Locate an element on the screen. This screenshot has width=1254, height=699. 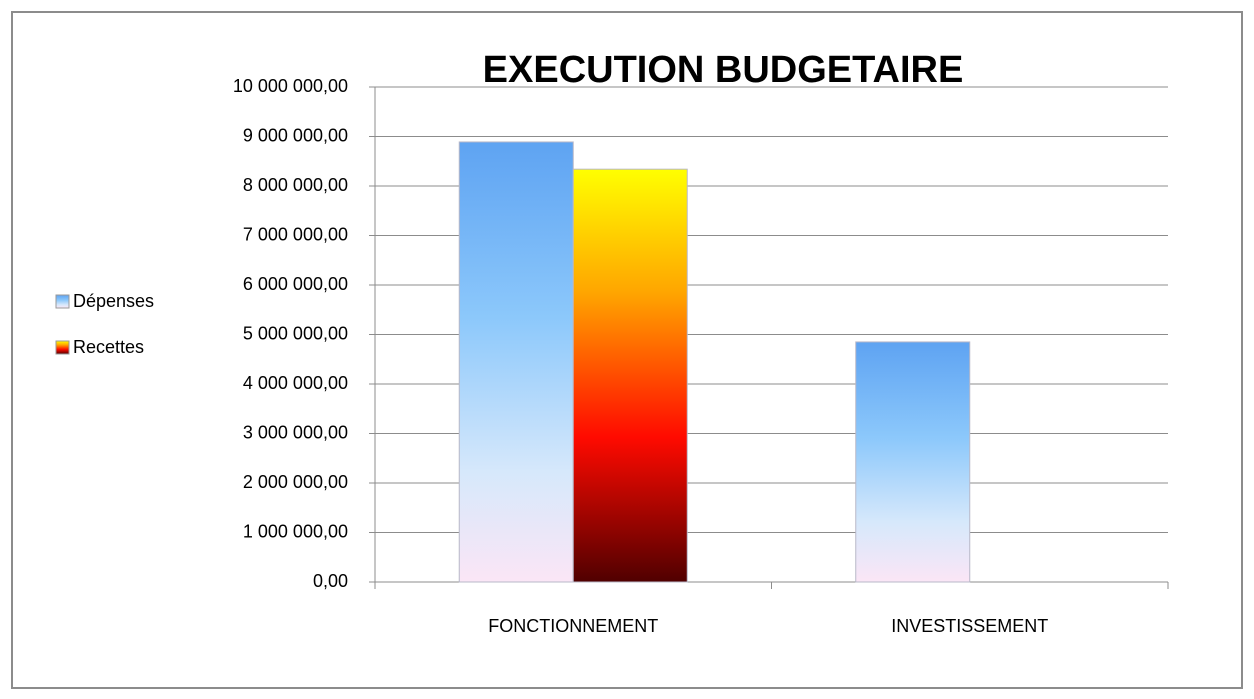
chart-title: EXECUTION BUDGETAIRE is located at coordinates (723, 70).